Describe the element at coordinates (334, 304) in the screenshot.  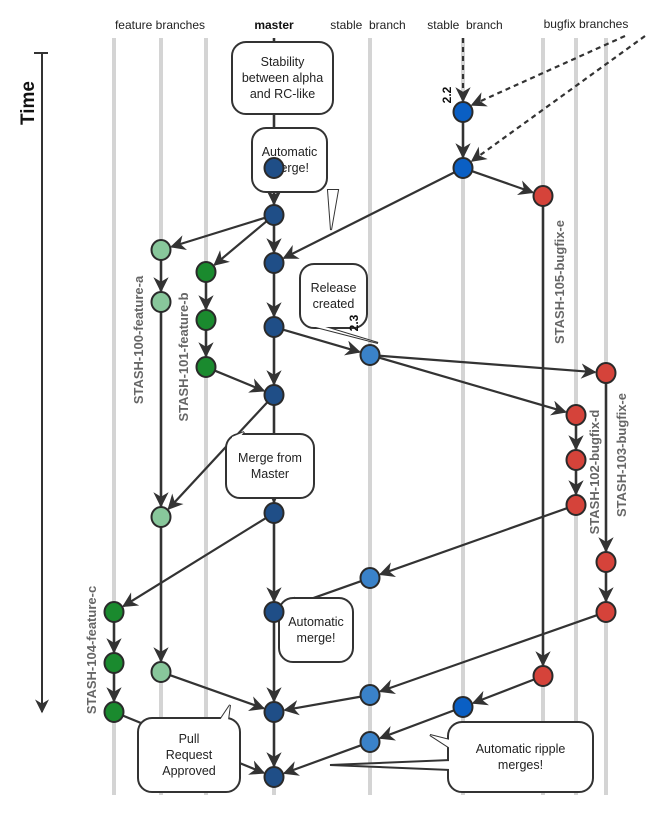
I see `callout-text: created` at that location.